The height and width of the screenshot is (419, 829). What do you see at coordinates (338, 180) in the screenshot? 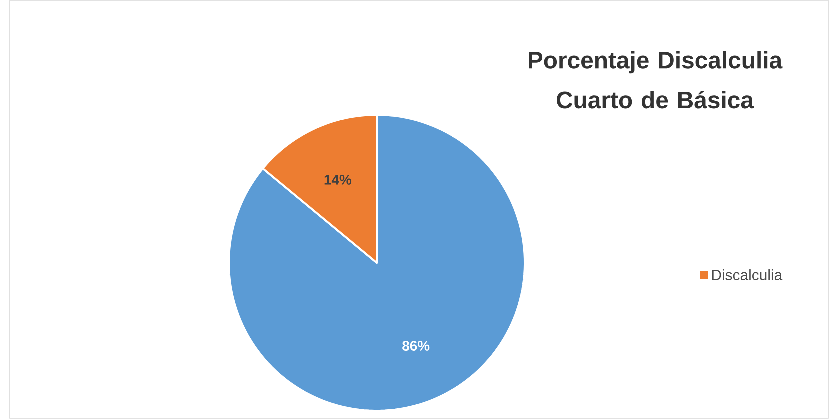
I see `data-label: 14%` at bounding box center [338, 180].